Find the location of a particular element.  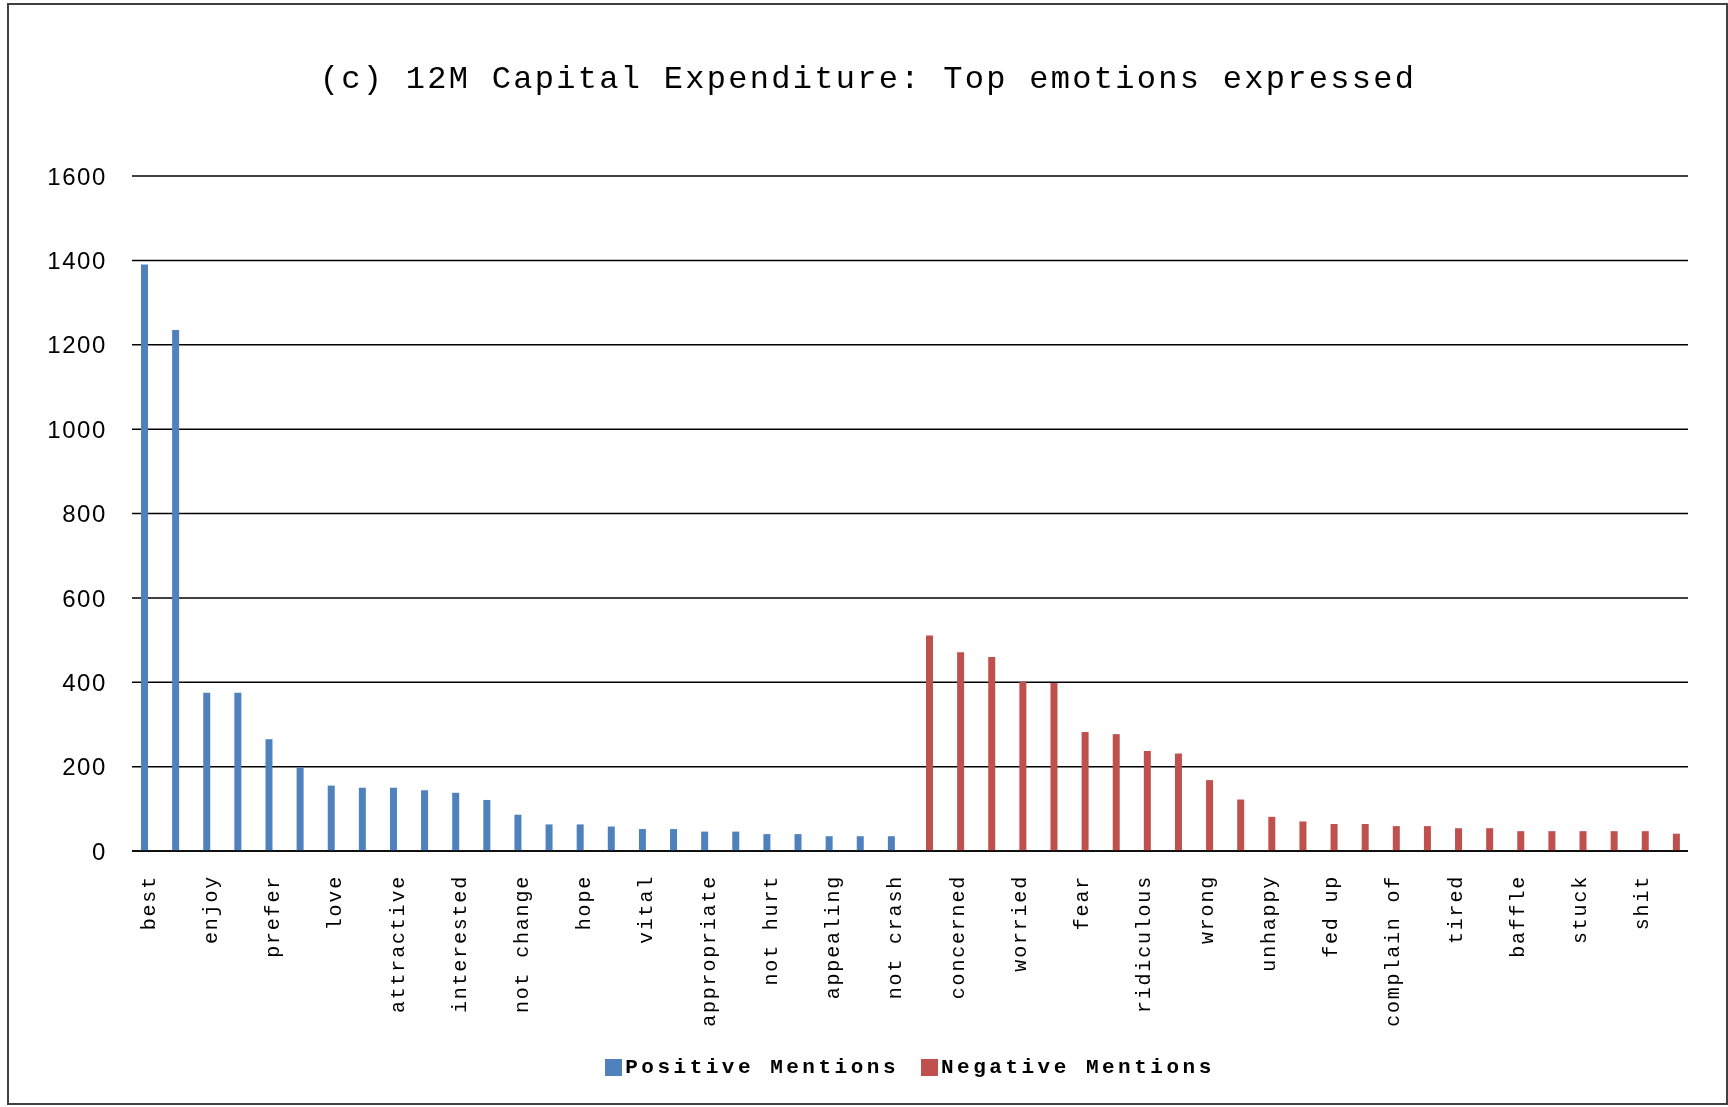

x-tick-label: complain of is located at coordinates (1394, 951).